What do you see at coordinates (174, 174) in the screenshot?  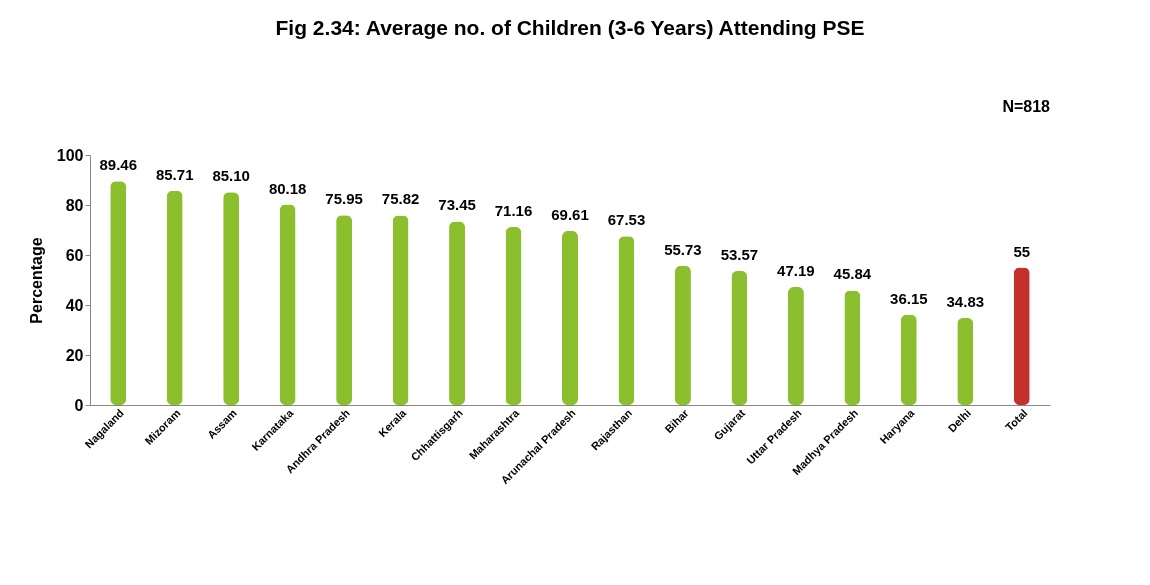 I see `data-label: 85.71` at bounding box center [174, 174].